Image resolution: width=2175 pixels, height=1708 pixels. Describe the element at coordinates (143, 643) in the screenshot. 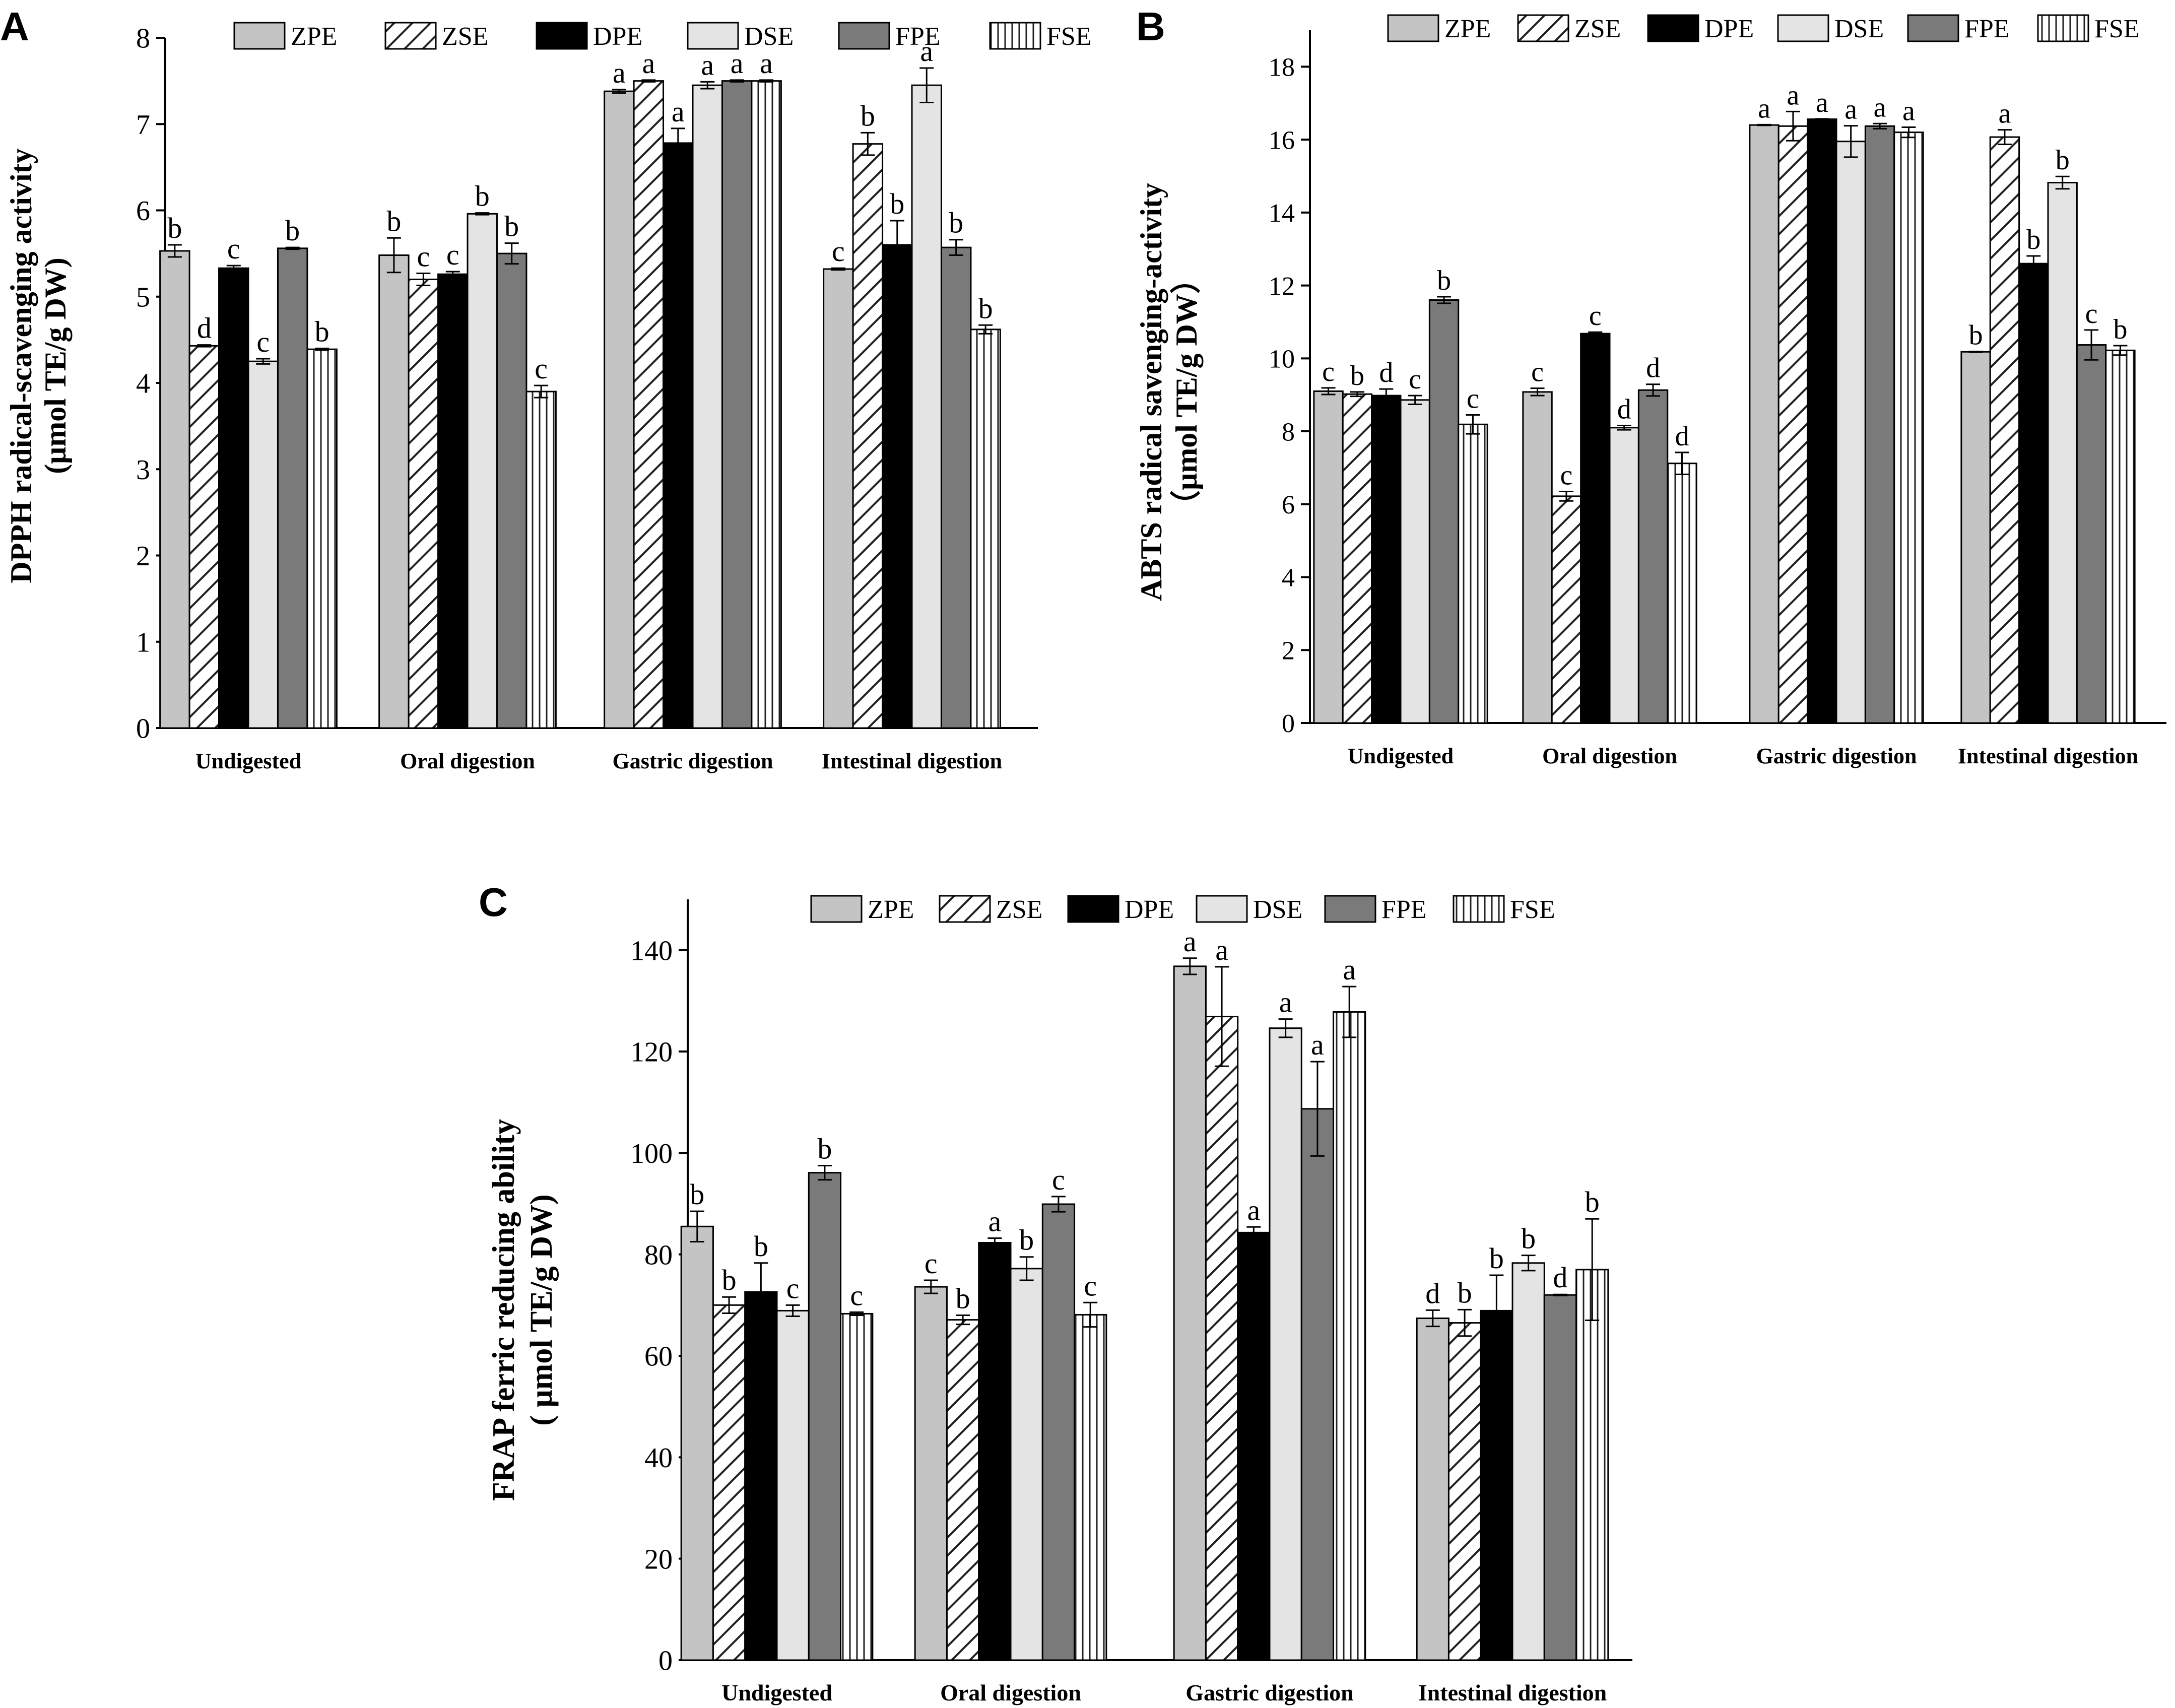

I see `y-tick-label: 1` at that location.